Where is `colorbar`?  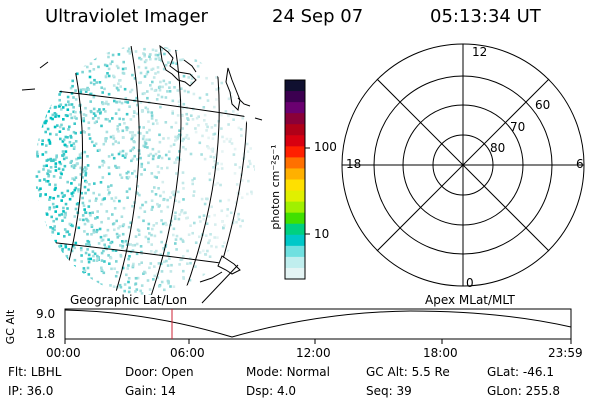
colorbar is located at coordinates (297, 179).